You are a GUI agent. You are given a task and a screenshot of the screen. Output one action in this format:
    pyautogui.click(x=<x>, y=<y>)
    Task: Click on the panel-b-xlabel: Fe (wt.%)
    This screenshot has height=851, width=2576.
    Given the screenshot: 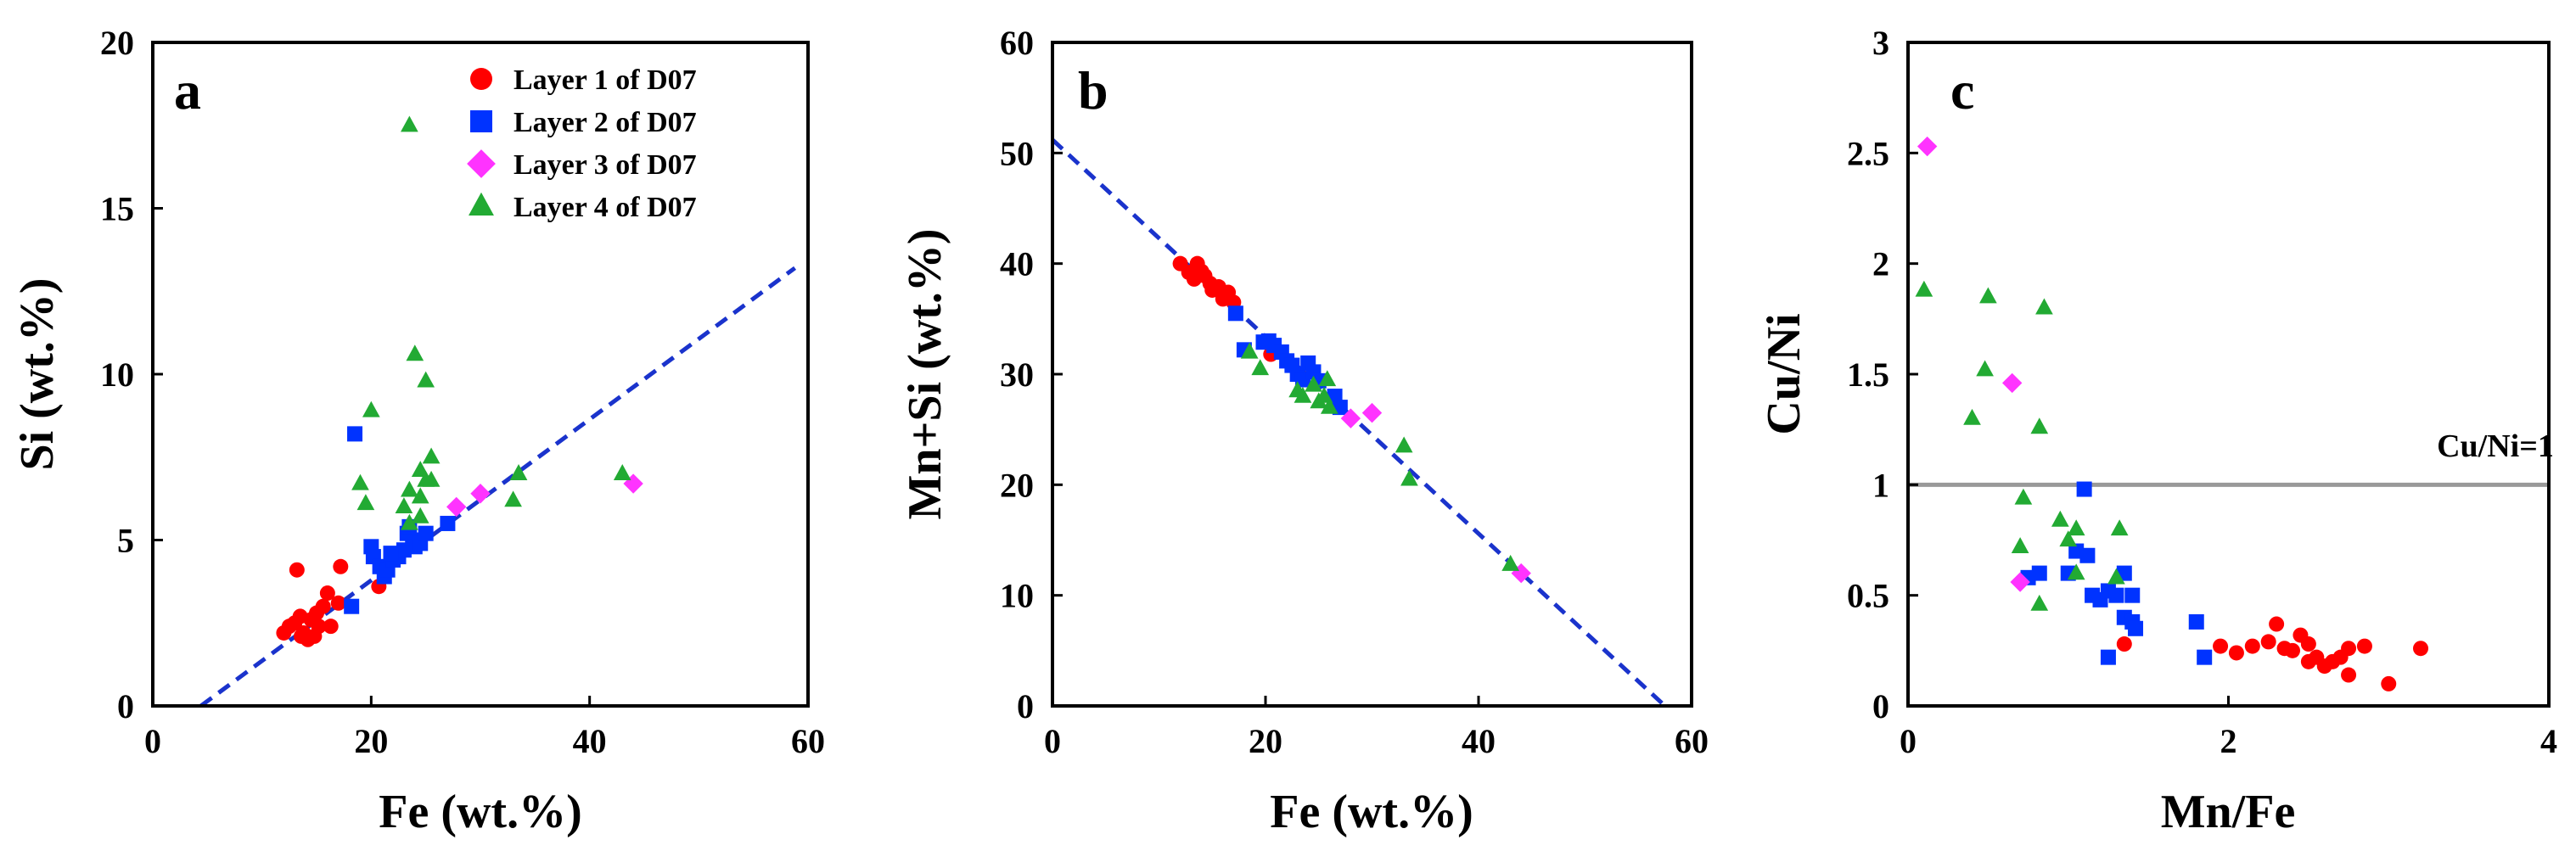 What is the action you would take?
    pyautogui.click(x=1371, y=812)
    